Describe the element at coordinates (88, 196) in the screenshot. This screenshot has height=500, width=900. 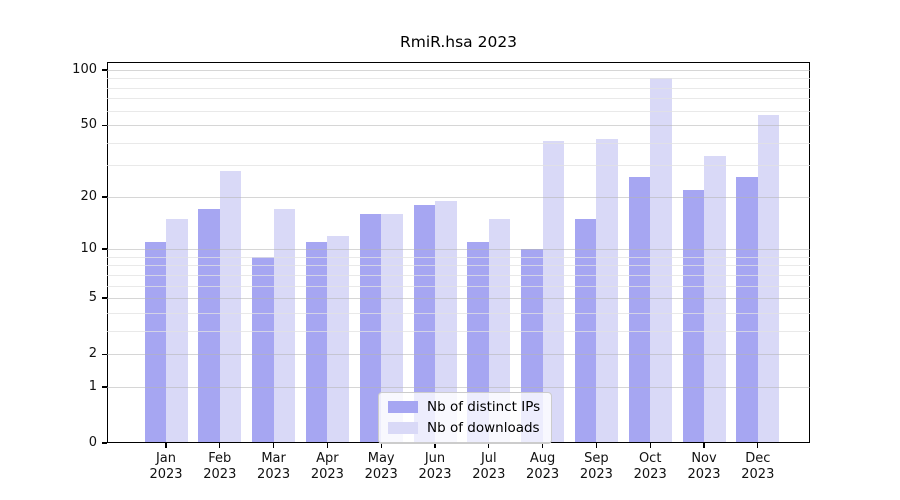
I see `y-tick-label: 20` at that location.